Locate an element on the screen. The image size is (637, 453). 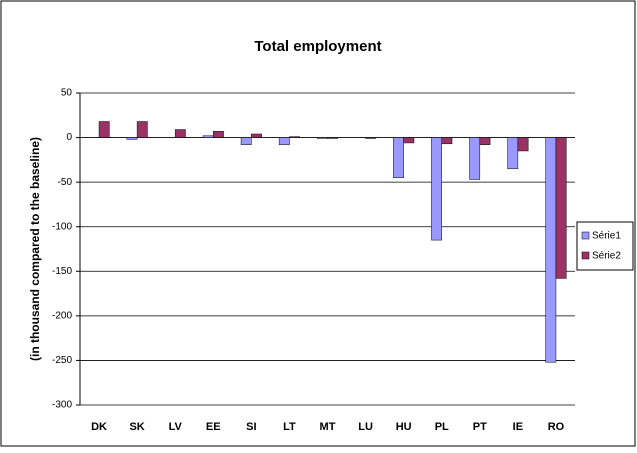
x-tick-label: DK is located at coordinates (99, 427).